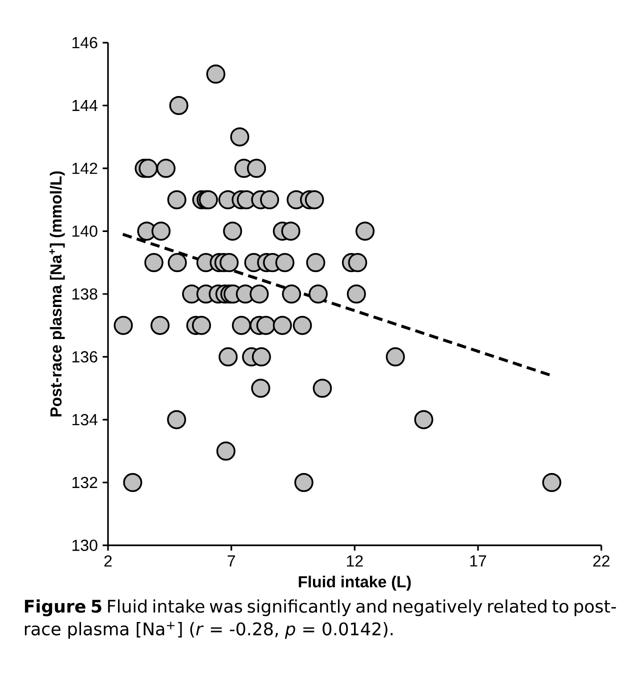 The width and height of the screenshot is (624, 680). I want to click on x-tick-label: 2, so click(108, 561).